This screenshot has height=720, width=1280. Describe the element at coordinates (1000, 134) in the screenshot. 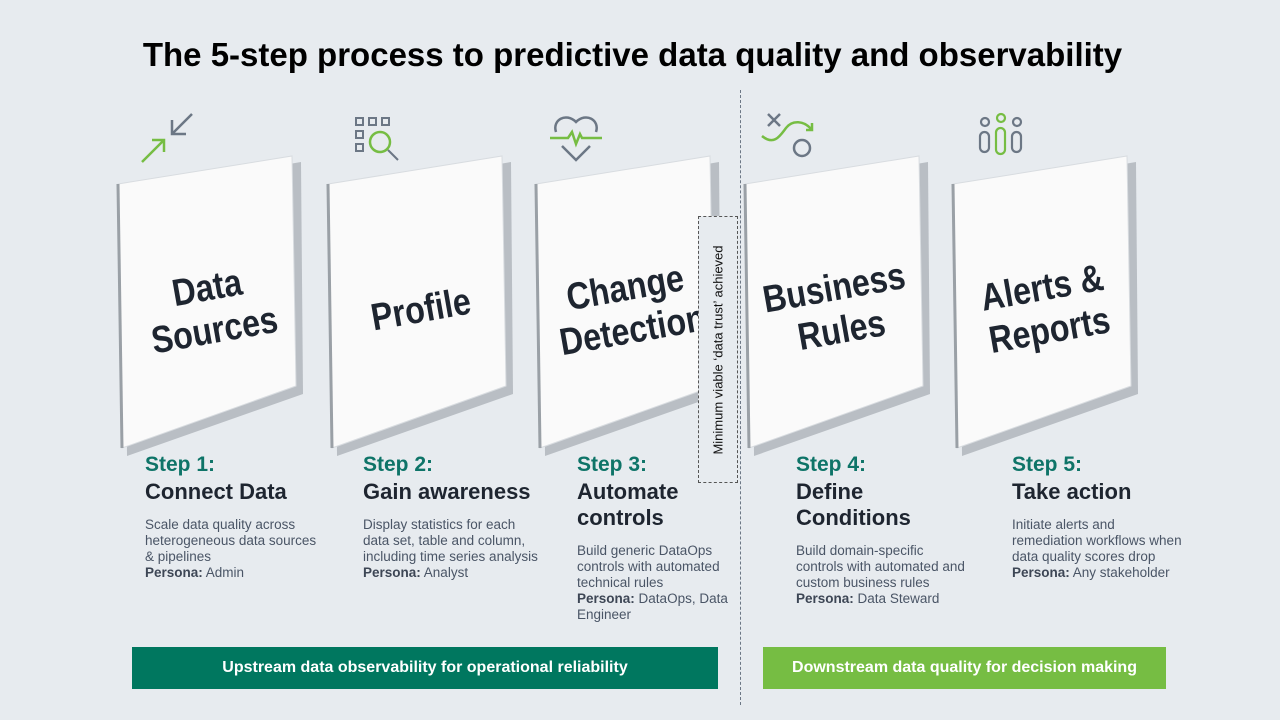

I see `people-icon` at that location.